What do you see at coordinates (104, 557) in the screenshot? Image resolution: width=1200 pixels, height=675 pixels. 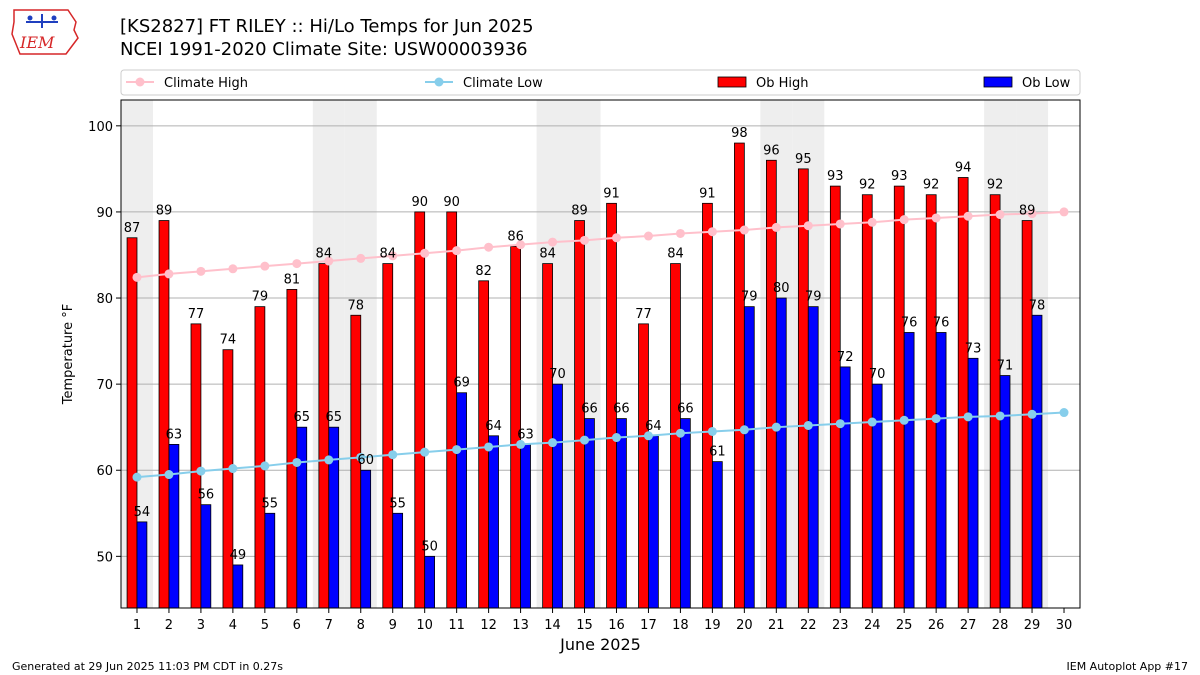 I see `y-tick-label: 50` at bounding box center [104, 557].